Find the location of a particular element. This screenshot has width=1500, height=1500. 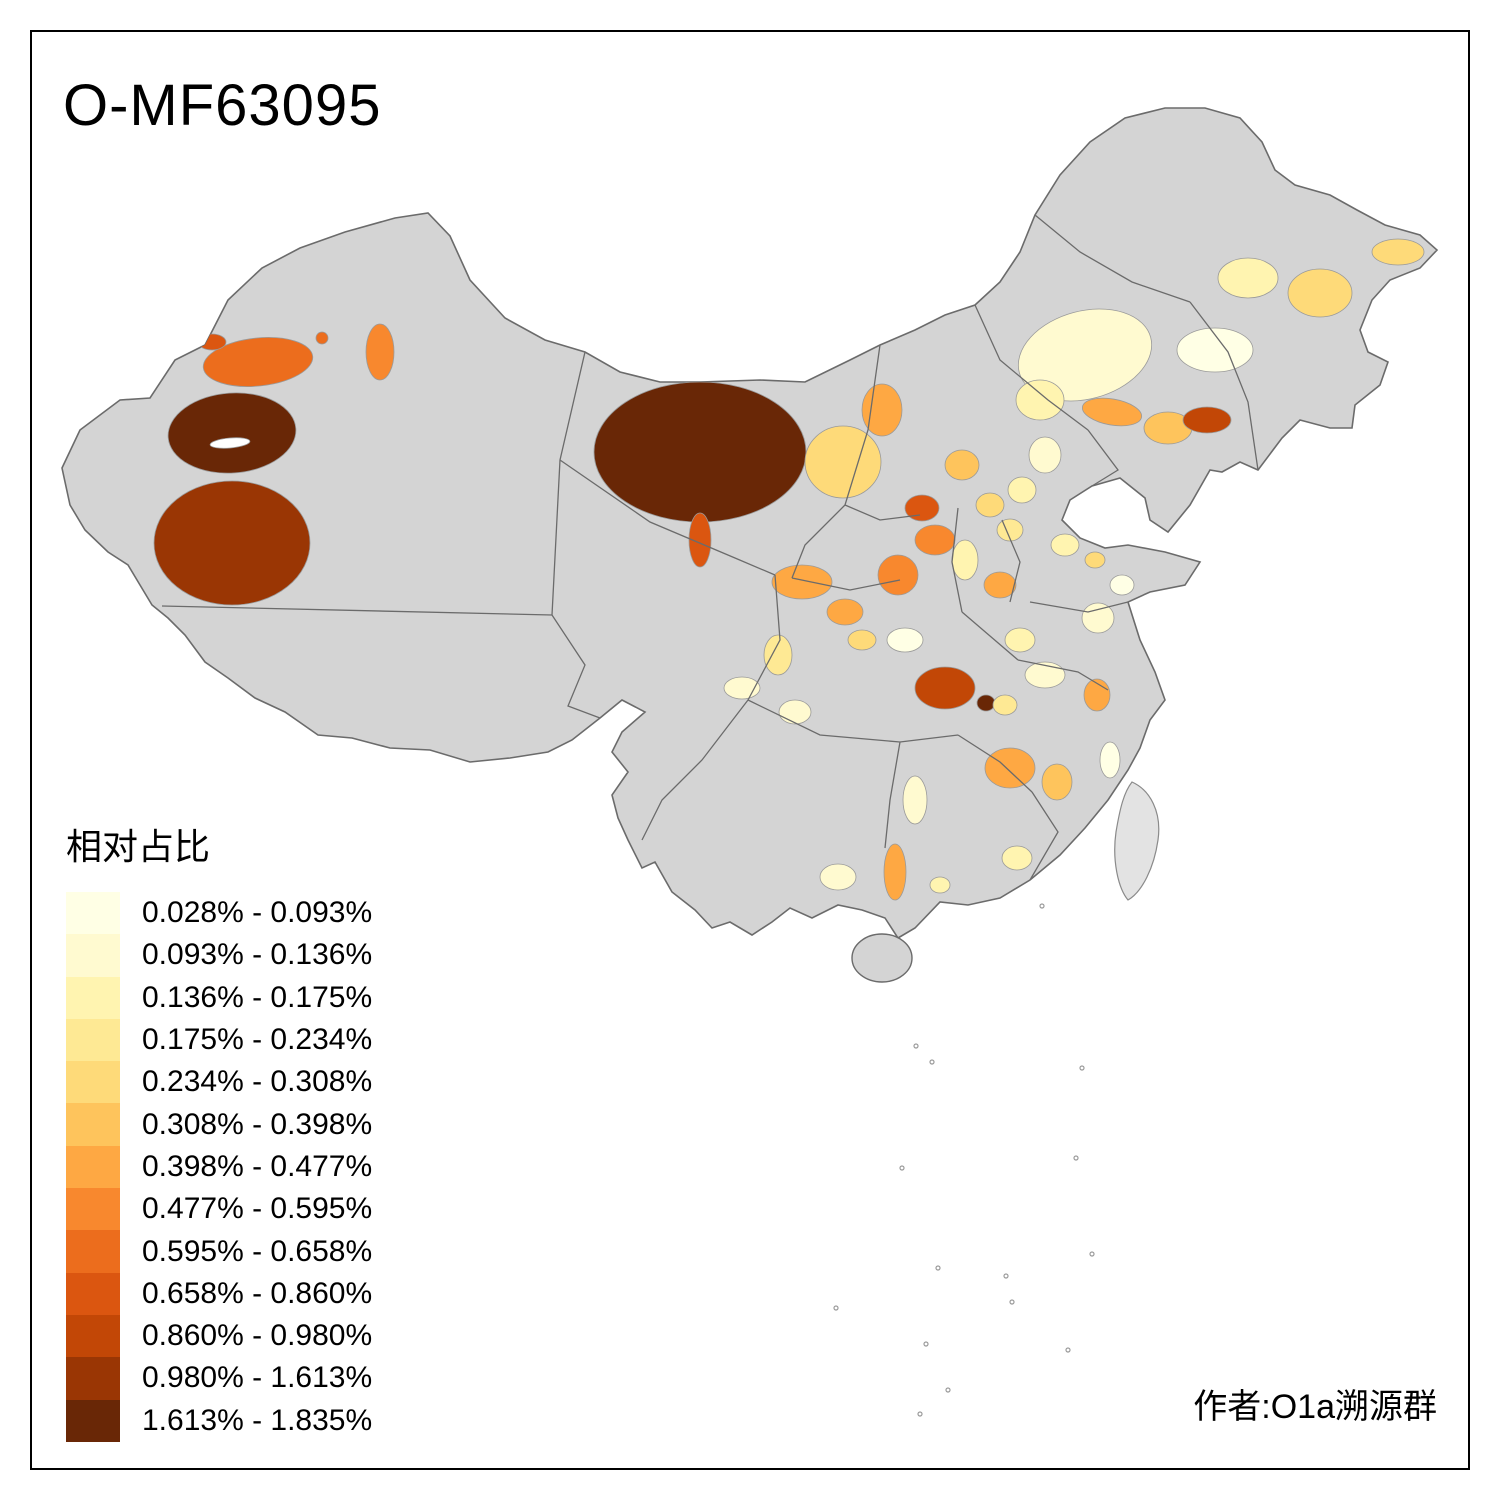

prefecture-region-sichuan-nw-pale is located at coordinates (778, 655).